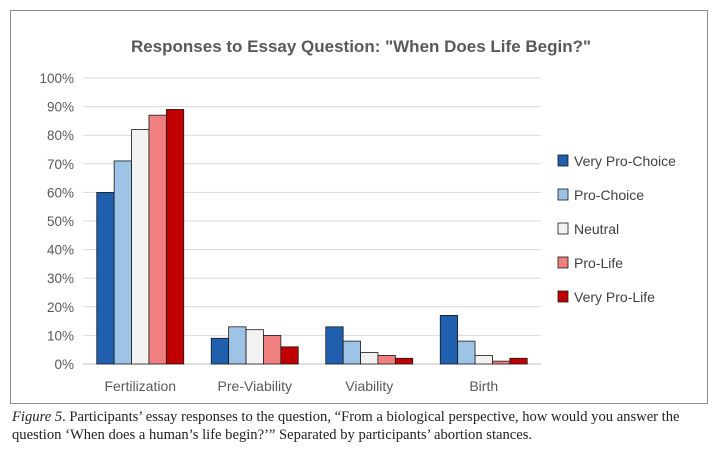 The height and width of the screenshot is (453, 720). I want to click on y-tick-label: 70%, so click(60, 164).